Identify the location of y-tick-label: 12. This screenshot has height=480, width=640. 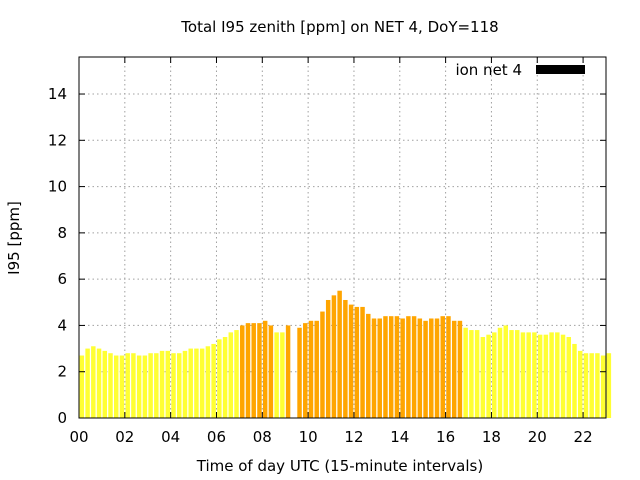
(57, 140).